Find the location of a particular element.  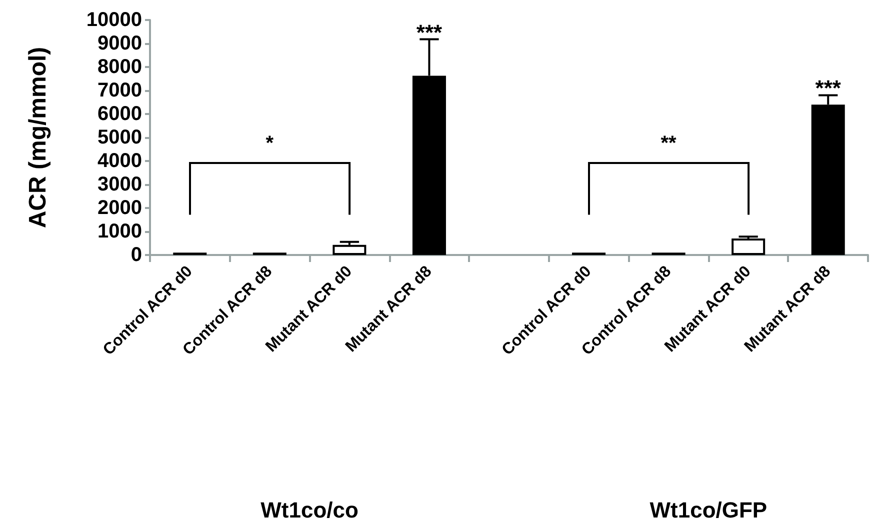

y-tick-label: 5000 is located at coordinates (120, 137).